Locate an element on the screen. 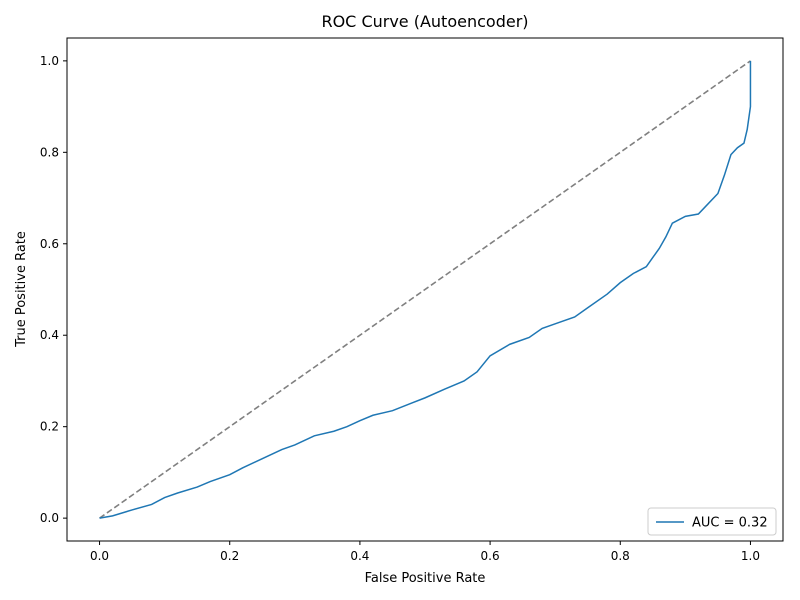  y-tick-label: 0.0 is located at coordinates (49, 518).